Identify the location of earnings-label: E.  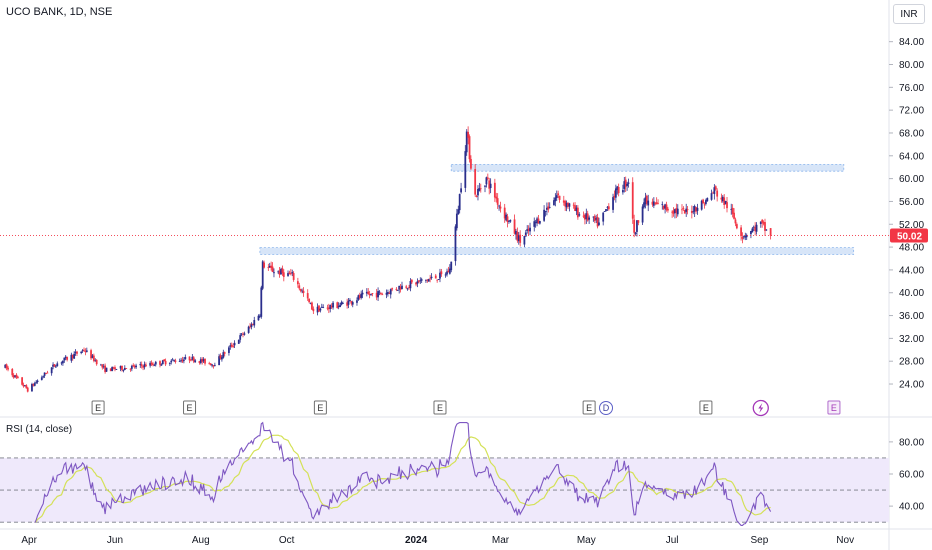
(98, 408).